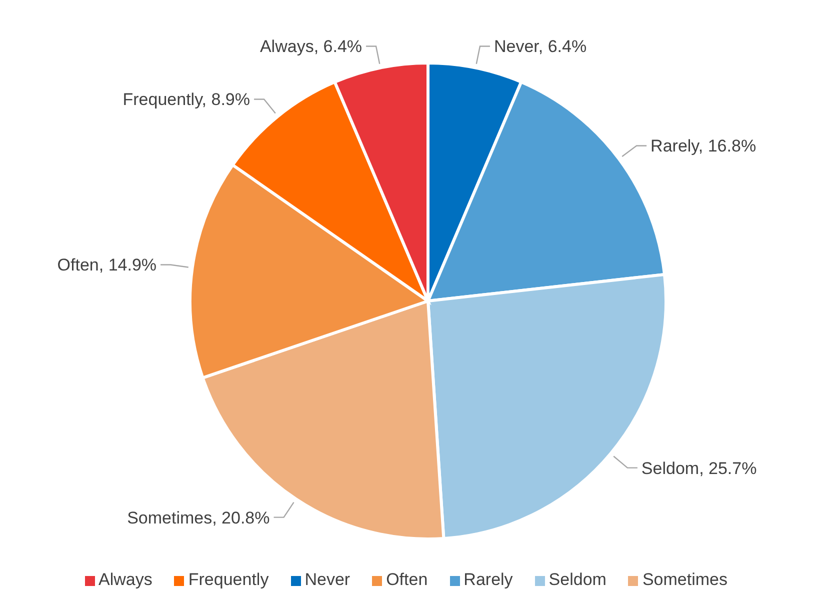  I want to click on data-label: Sometimes, 20.8%, so click(198, 518).